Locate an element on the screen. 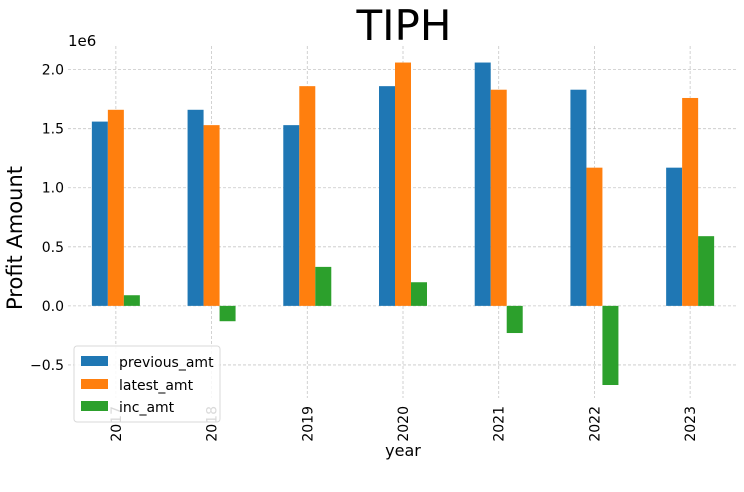 Image resolution: width=744 pixels, height=492 pixels. y-tick-label: −0.5 is located at coordinates (47, 366).